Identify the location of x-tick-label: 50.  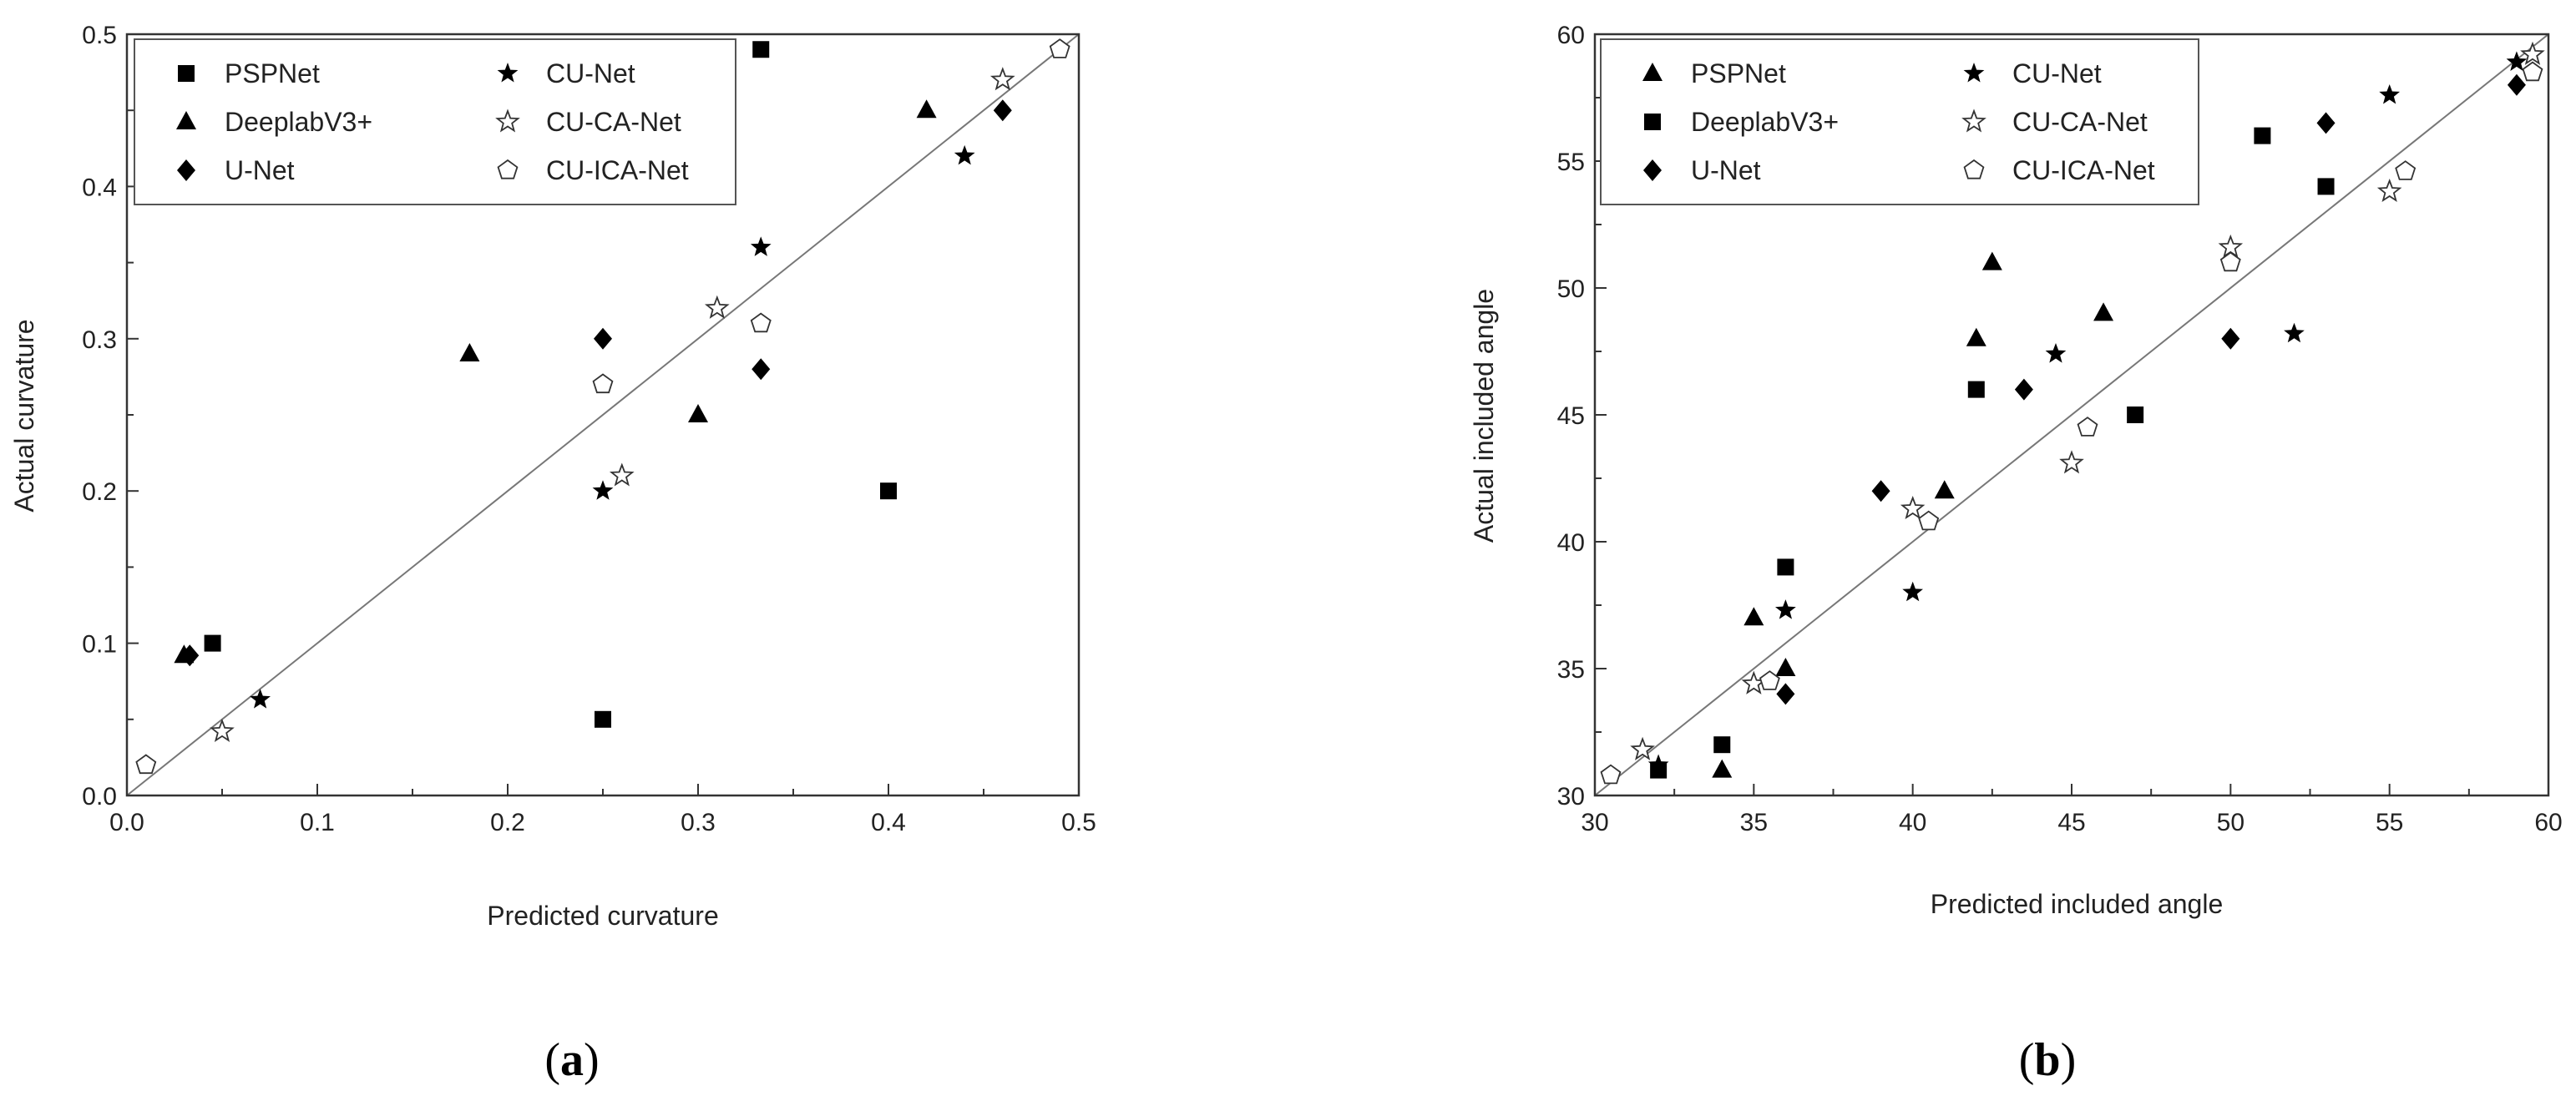
(2231, 822).